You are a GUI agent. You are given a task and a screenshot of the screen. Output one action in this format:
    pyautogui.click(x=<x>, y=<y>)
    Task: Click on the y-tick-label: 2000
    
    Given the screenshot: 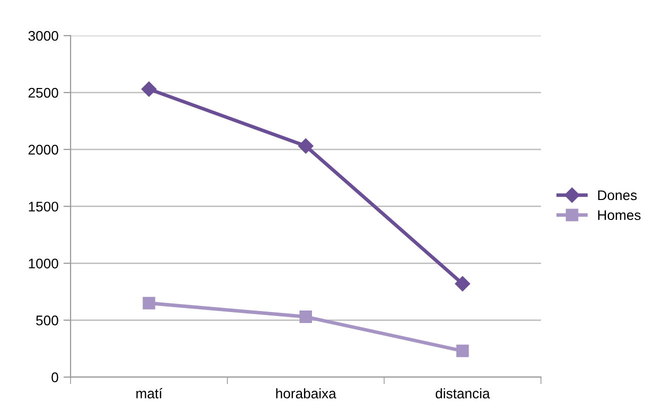 What is the action you would take?
    pyautogui.click(x=43, y=149)
    